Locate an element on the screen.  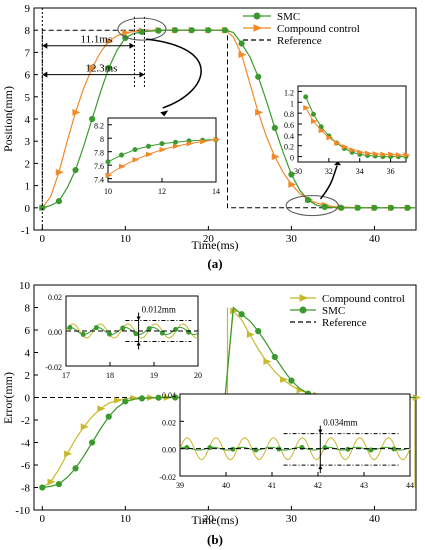
band-label: 0.034mm is located at coordinates (340, 423).